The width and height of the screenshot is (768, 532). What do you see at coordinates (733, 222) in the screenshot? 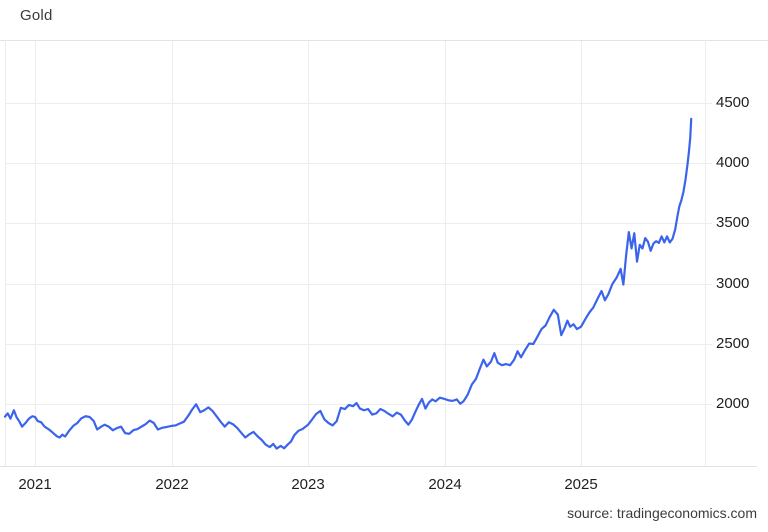
I see `y-tick-label: 3500` at bounding box center [733, 222].